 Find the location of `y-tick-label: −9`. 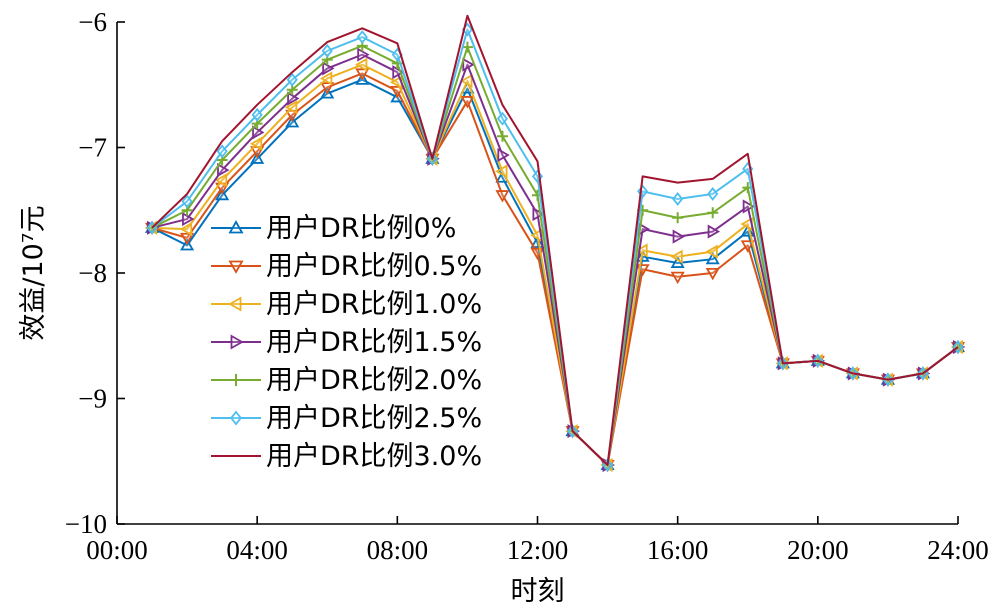

y-tick-label: −9 is located at coordinates (92, 399).